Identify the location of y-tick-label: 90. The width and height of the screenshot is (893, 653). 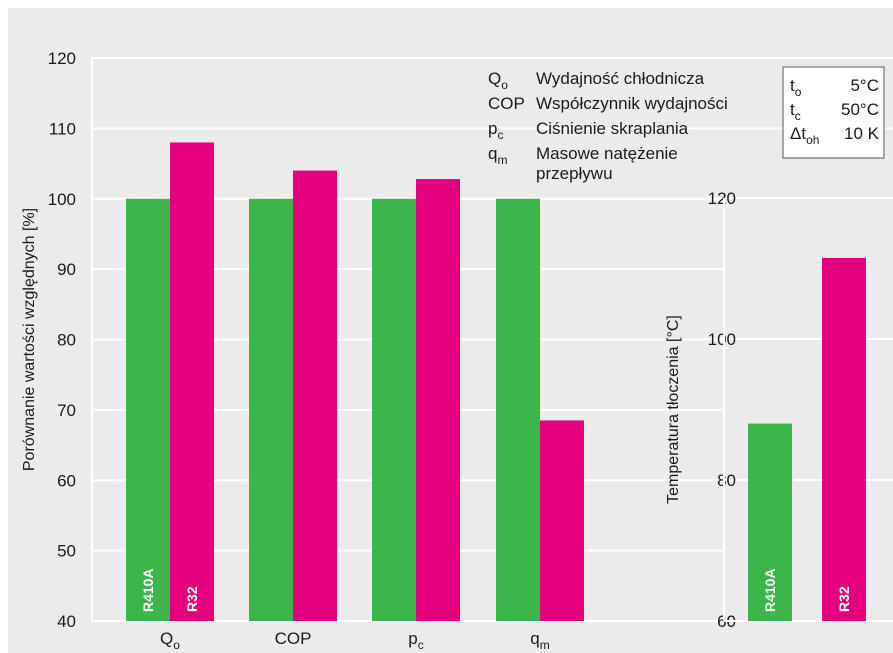
(66, 269).